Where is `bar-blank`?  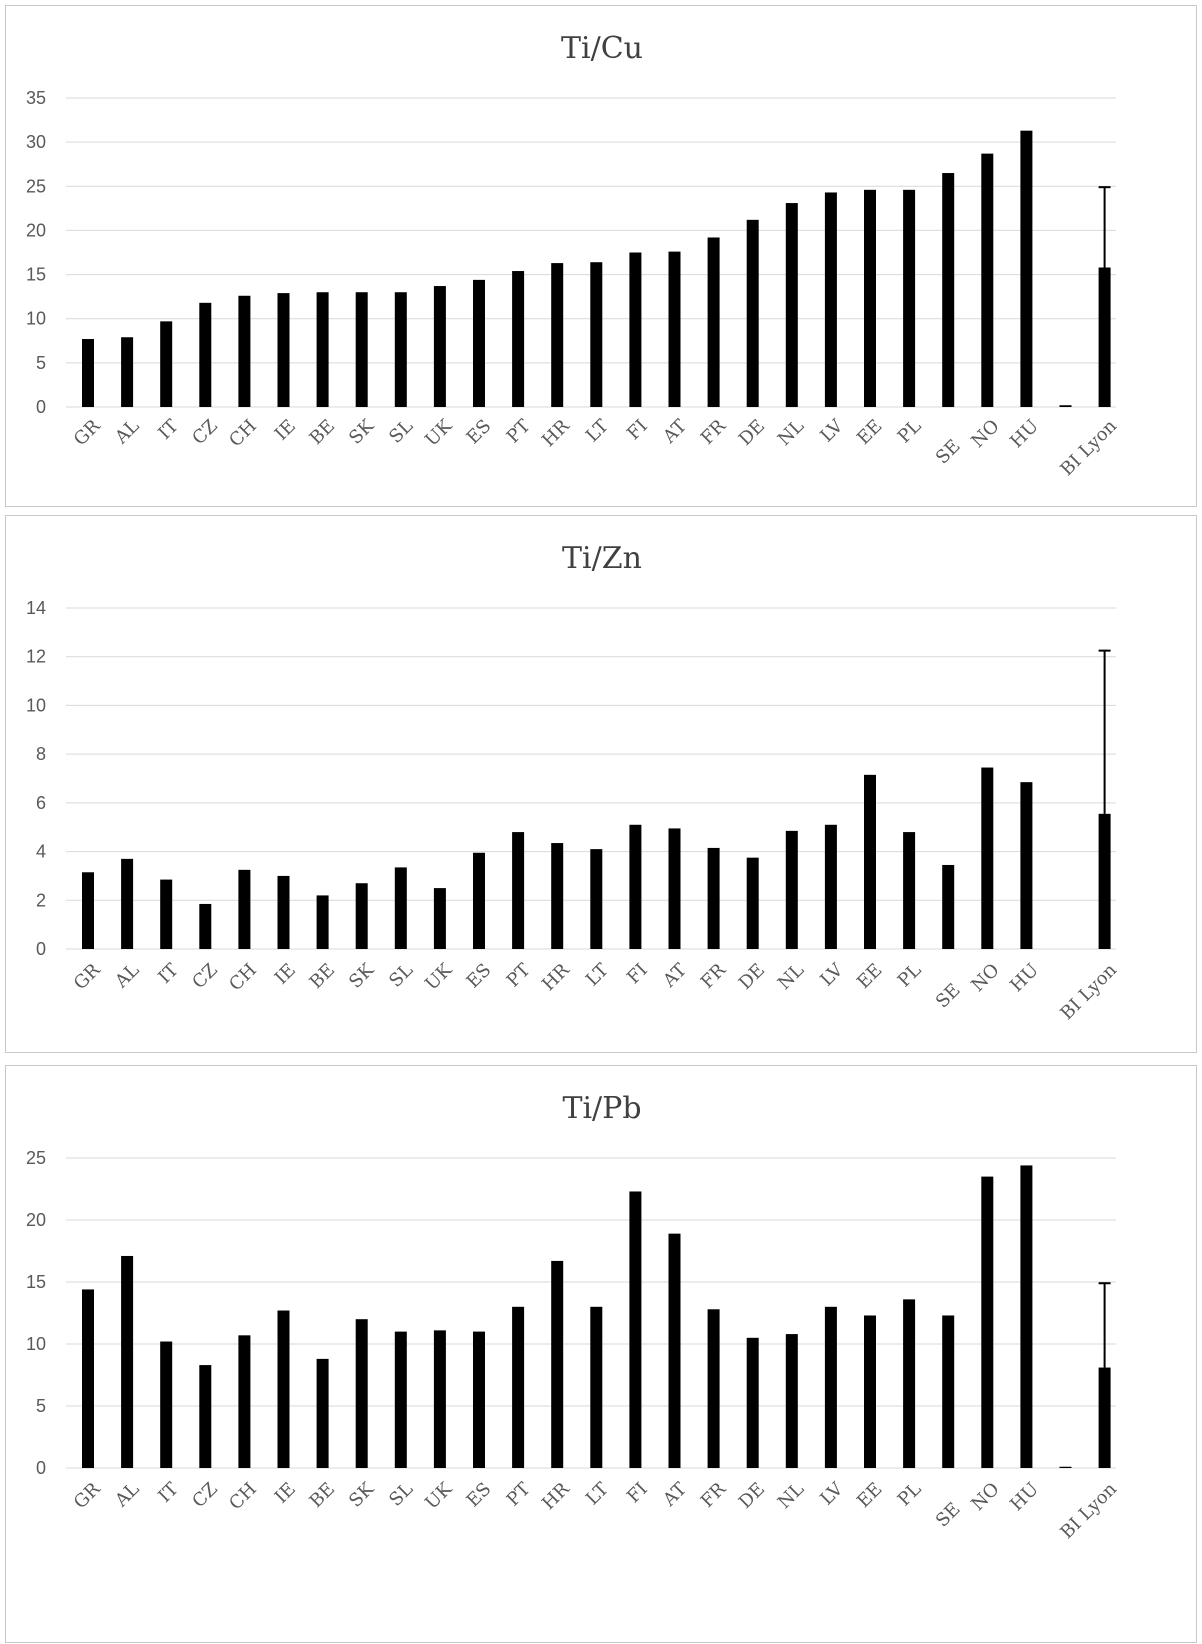 bar-blank is located at coordinates (1065, 406).